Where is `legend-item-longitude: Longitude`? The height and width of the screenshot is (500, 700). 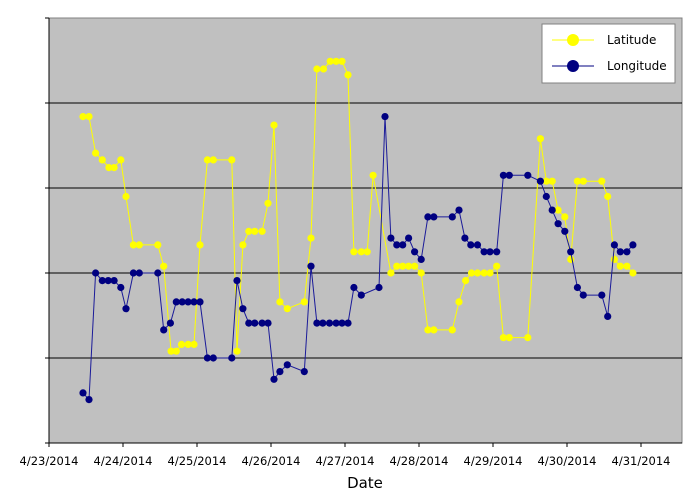 legend-item-longitude: Longitude is located at coordinates (609, 66).